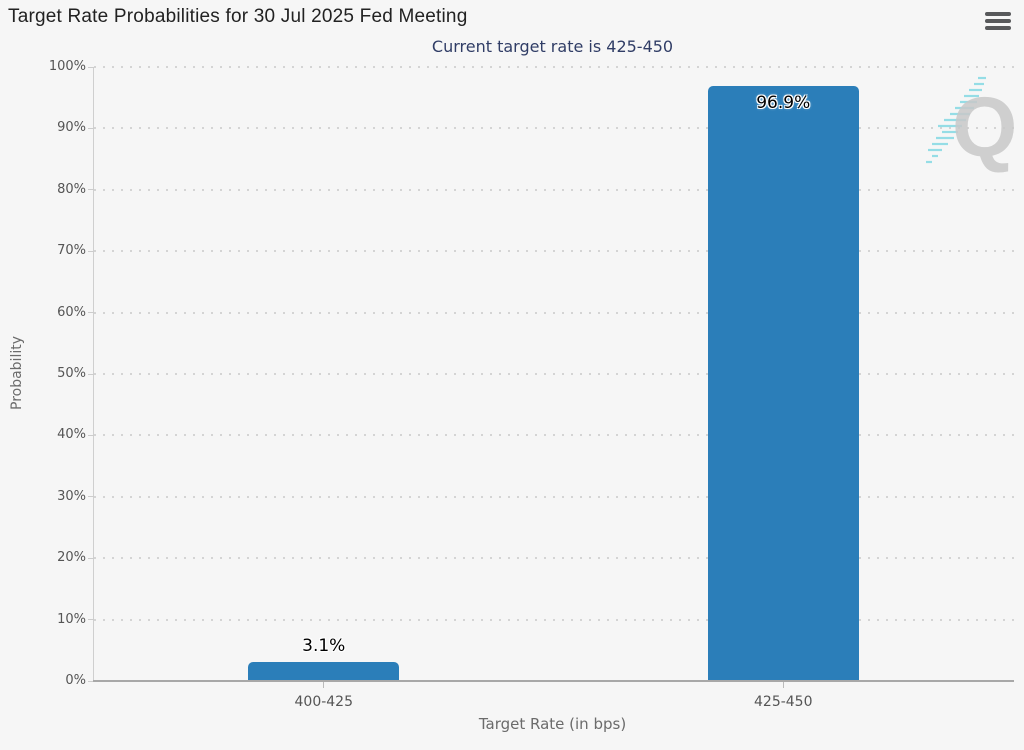 The image size is (1024, 750). Describe the element at coordinates (71, 128) in the screenshot. I see `y-tick-label: 90%` at that location.